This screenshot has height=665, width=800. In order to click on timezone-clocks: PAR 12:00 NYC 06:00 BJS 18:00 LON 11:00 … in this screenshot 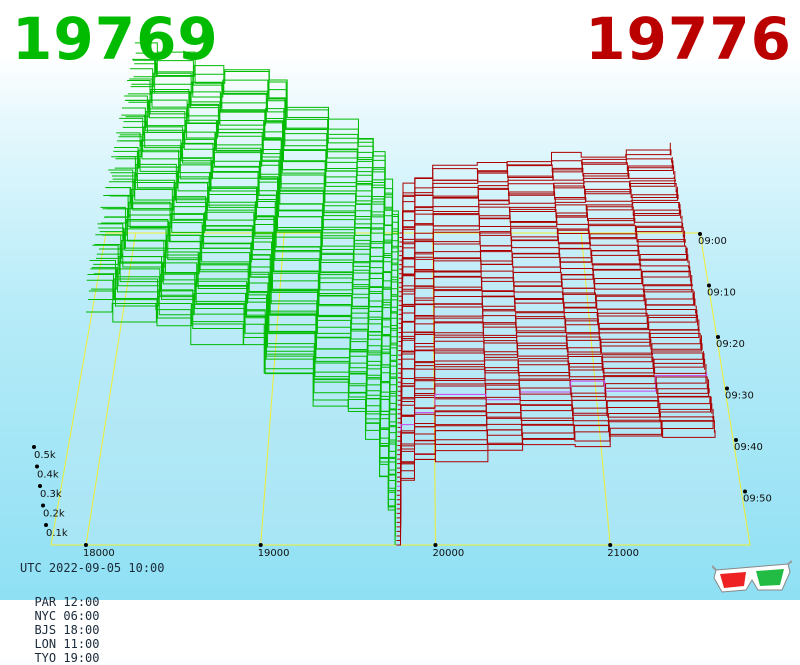, I will do `click(74, 623)`.